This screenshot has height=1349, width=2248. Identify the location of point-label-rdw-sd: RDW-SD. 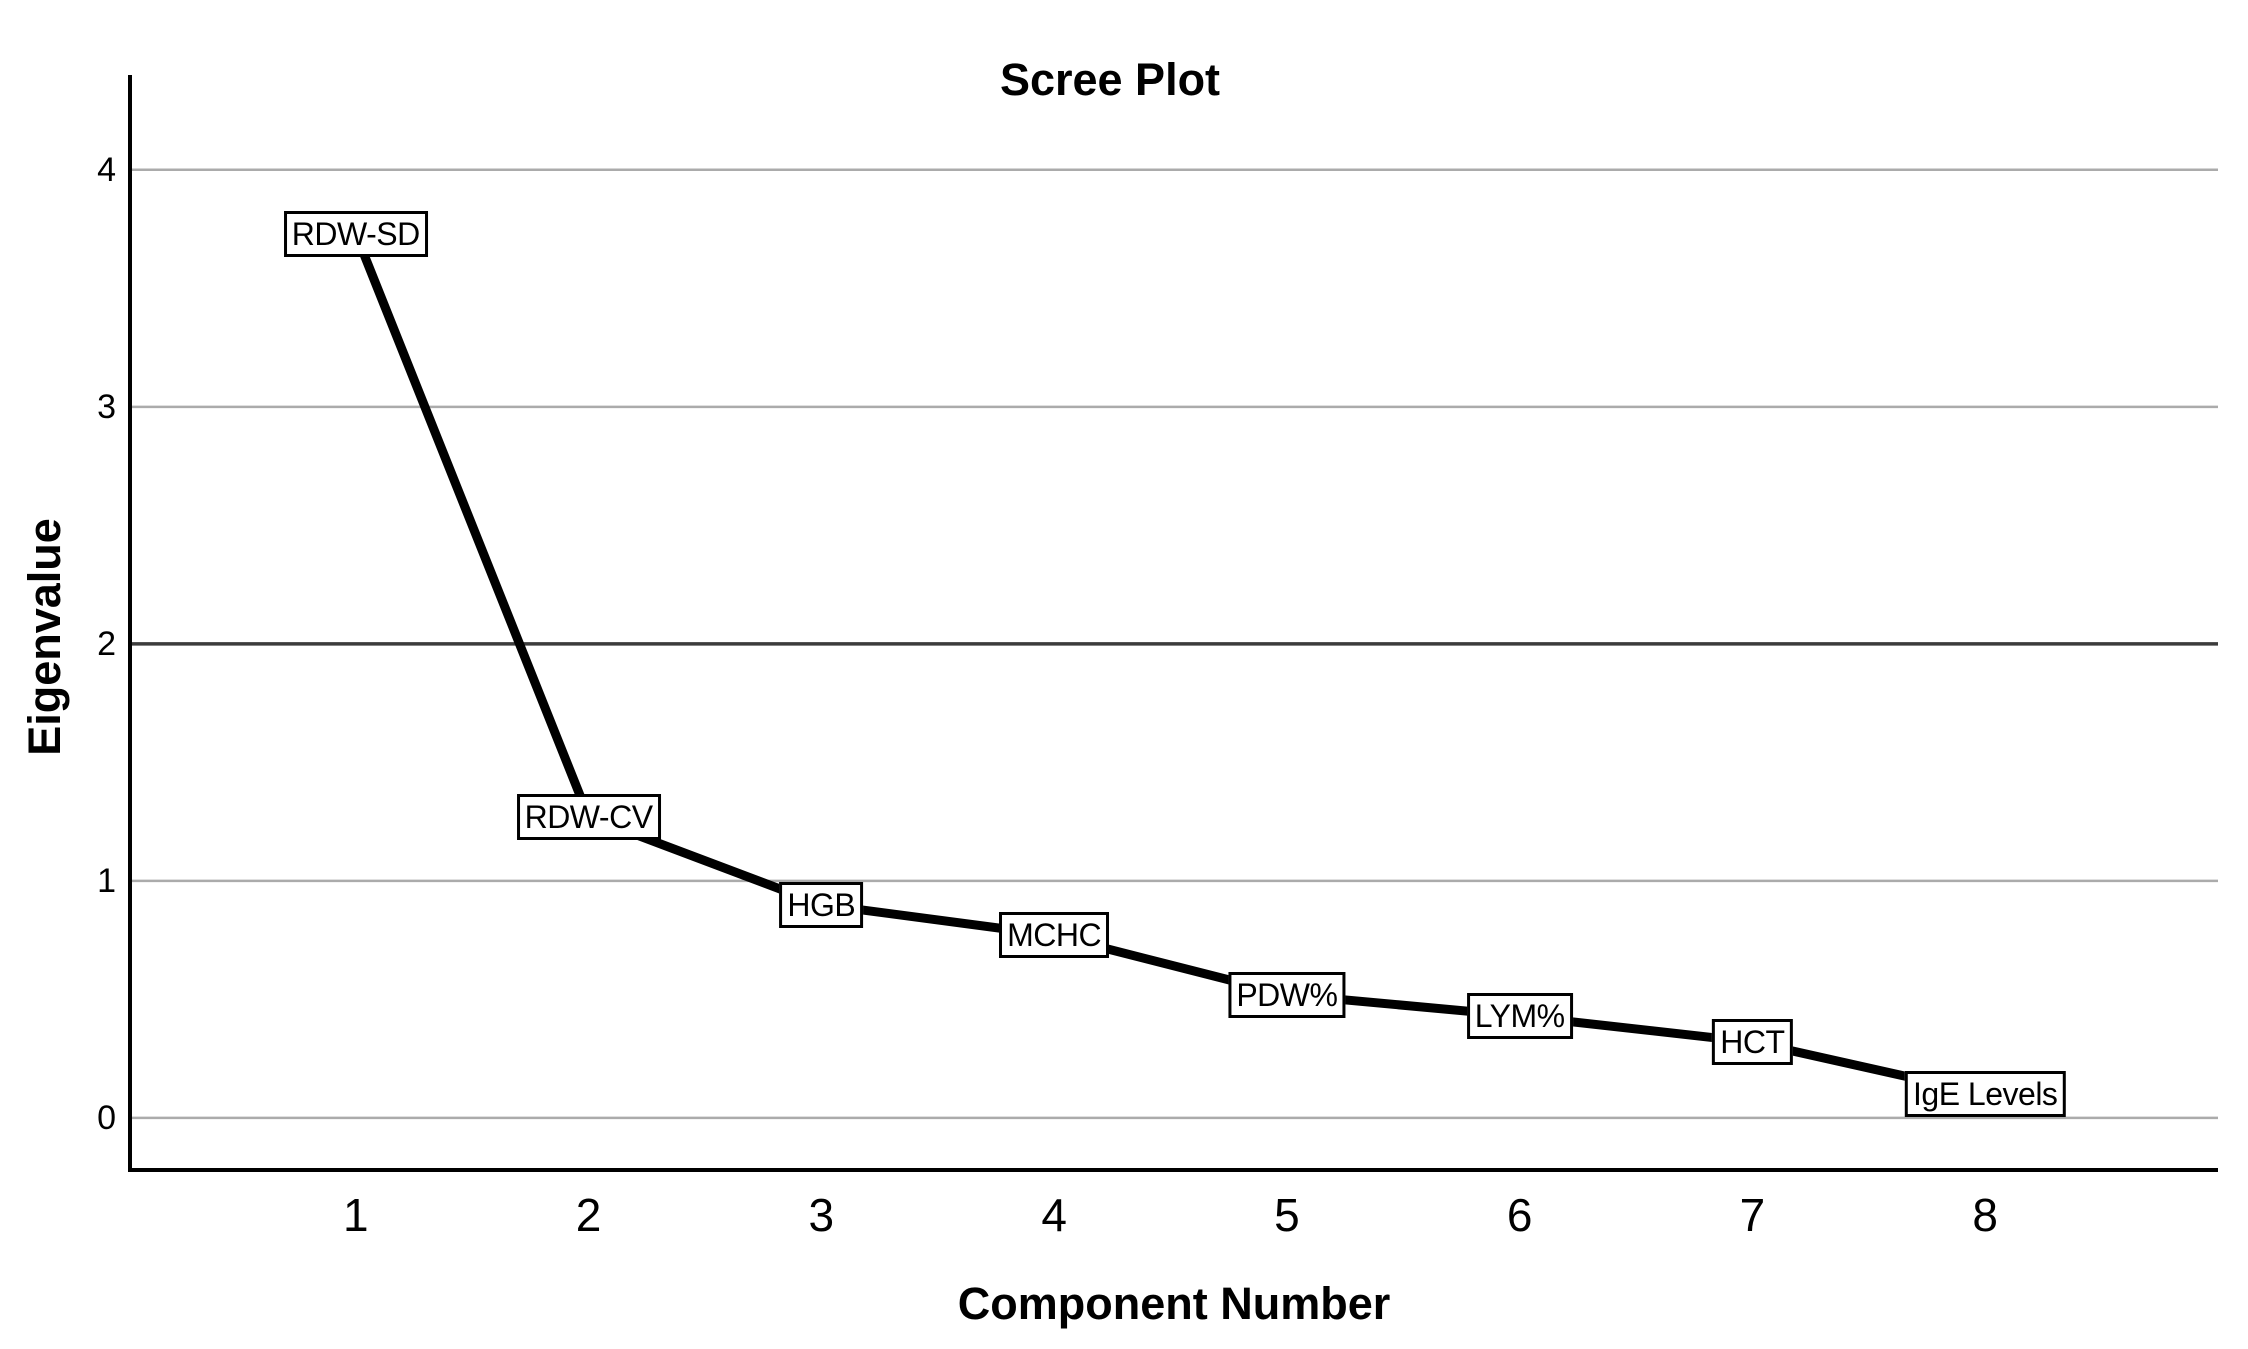
(355, 233).